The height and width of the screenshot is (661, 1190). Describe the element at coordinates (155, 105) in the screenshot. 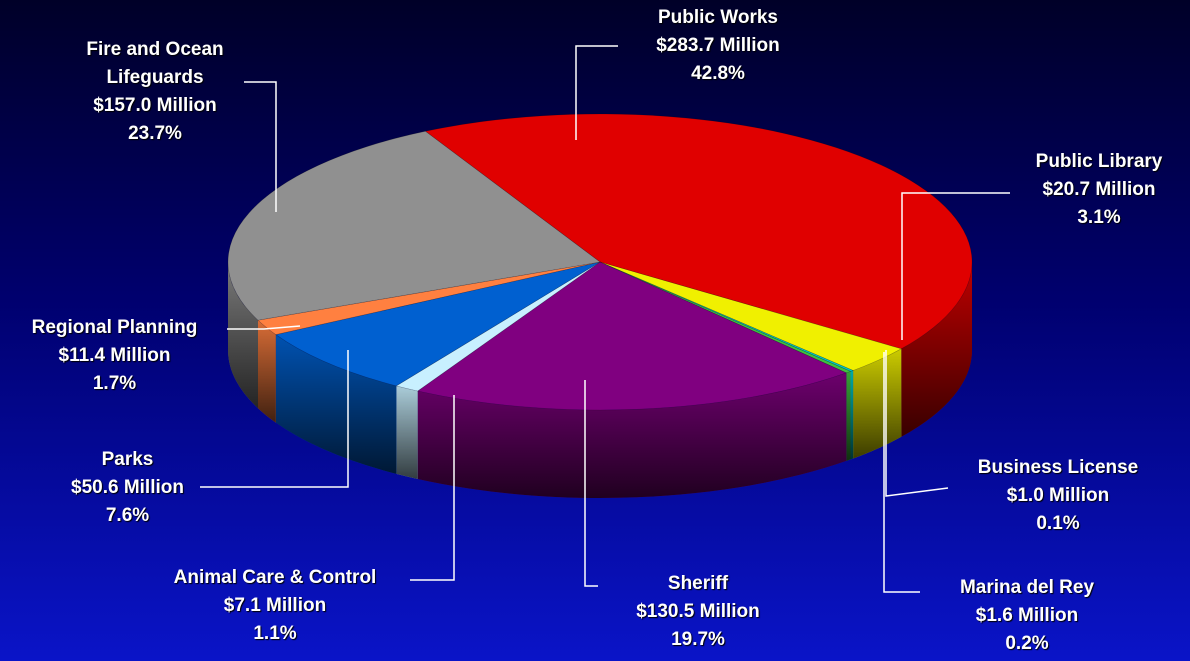

I see `label-fire-amount: $157.0 Million` at that location.